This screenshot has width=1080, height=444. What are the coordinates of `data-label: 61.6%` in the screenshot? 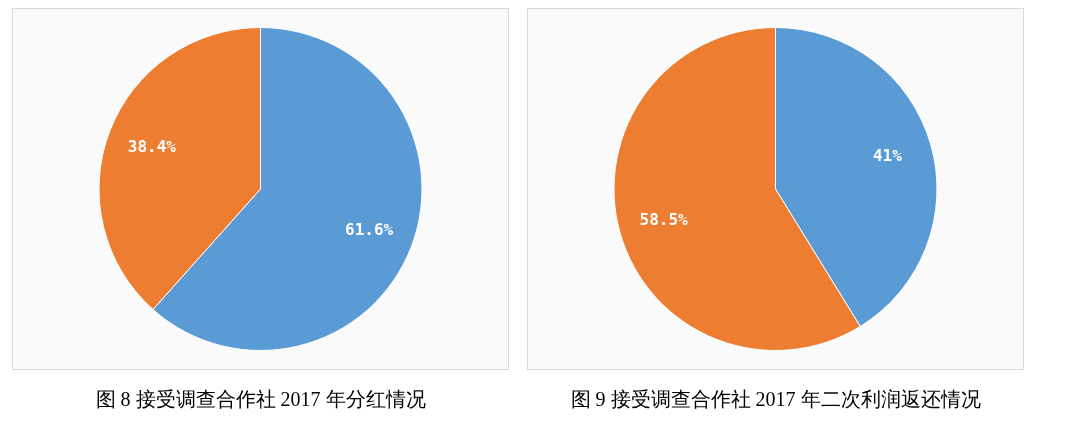 It's located at (369, 229).